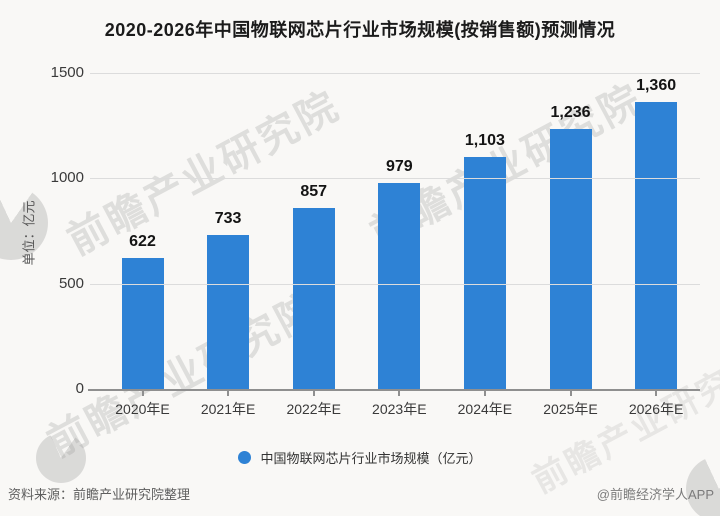  I want to click on x-axis-label: 2023年E, so click(399, 409).